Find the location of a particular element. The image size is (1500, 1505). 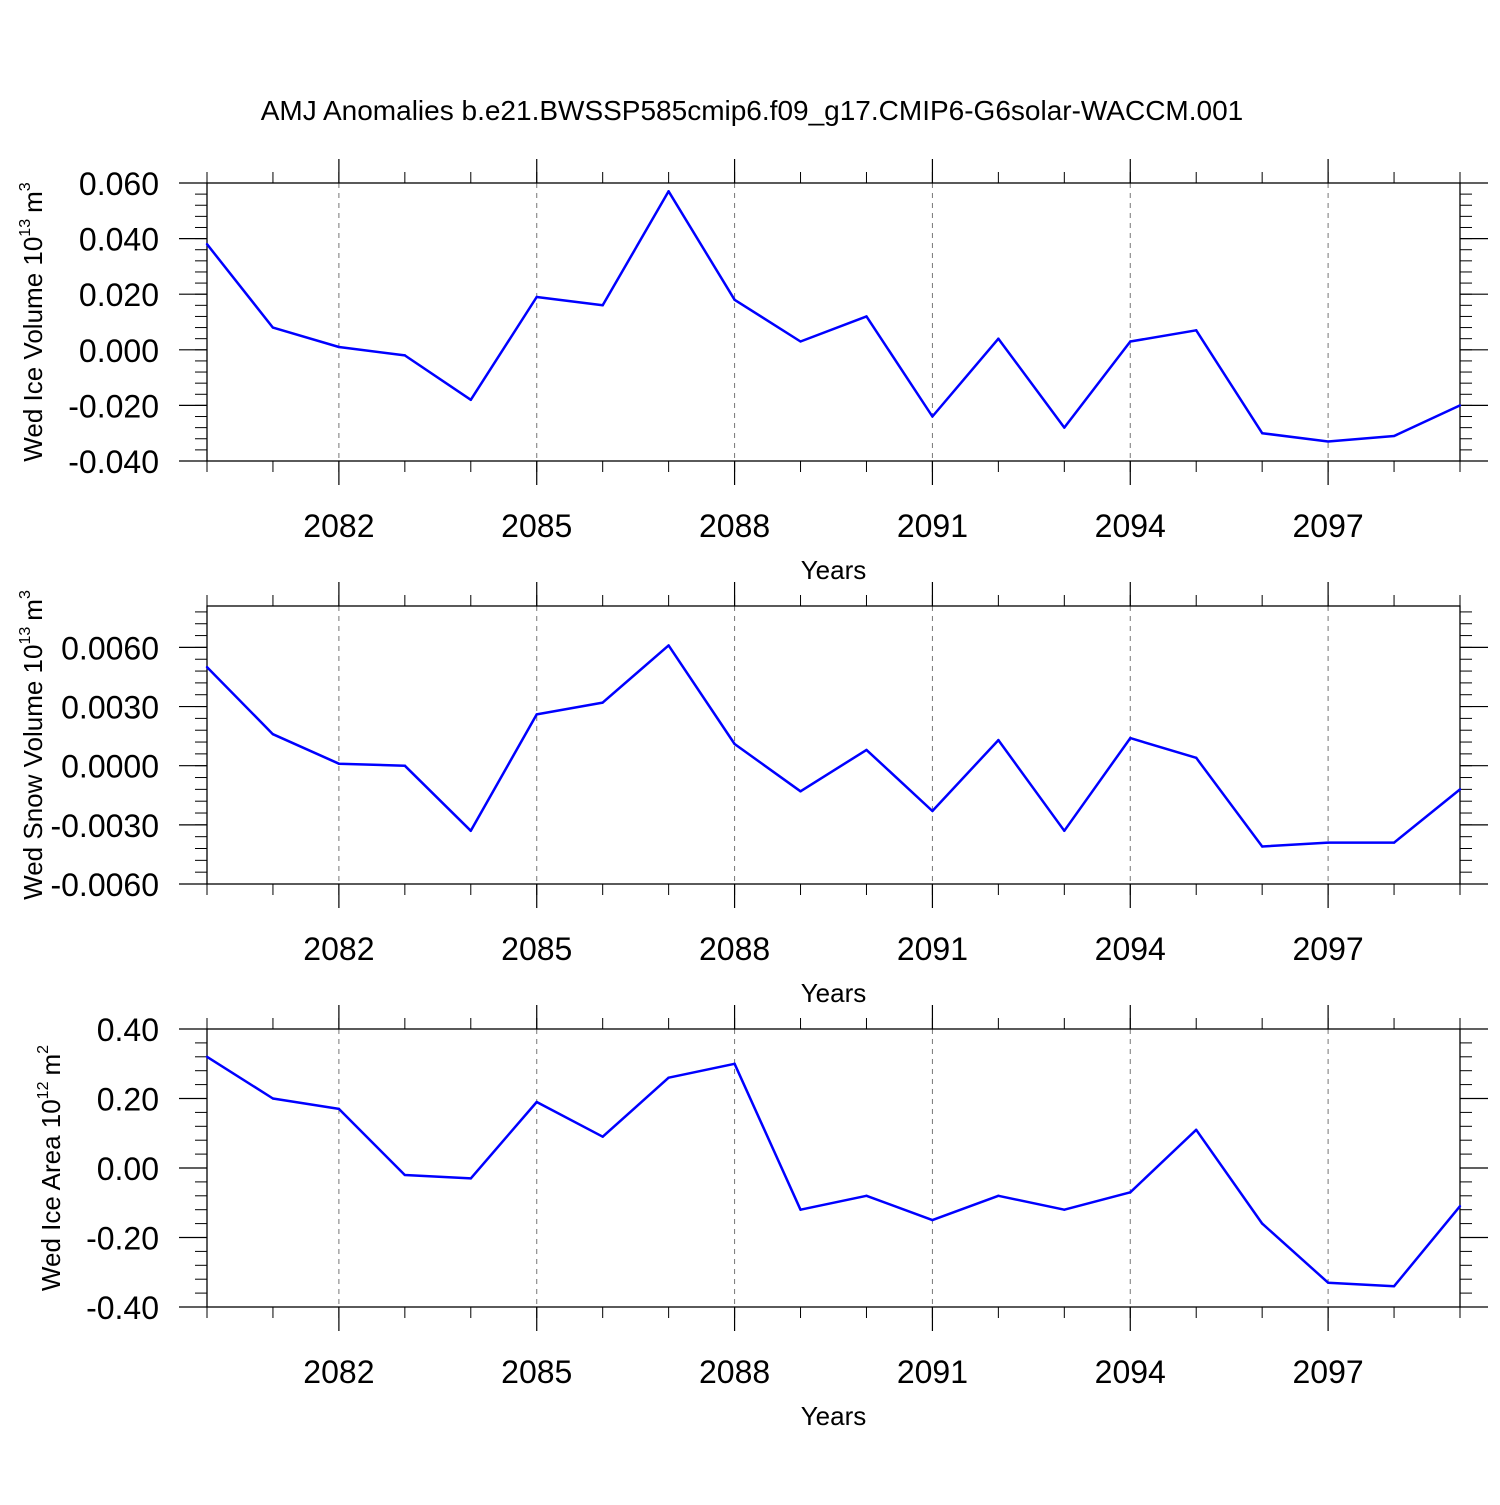

y-tick-label: 0.20 is located at coordinates (128, 1100).